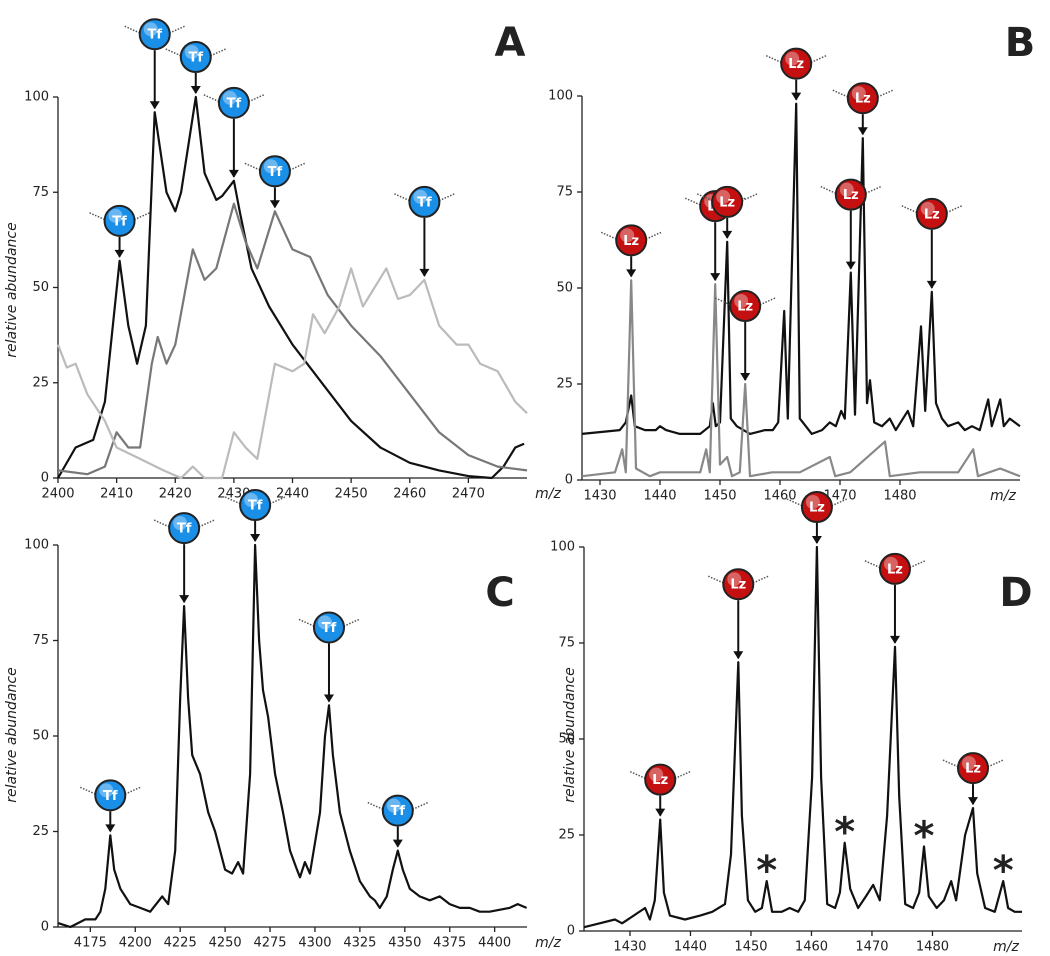 The height and width of the screenshot is (956, 1050). I want to click on x-tick-label: 2400, so click(57, 494).